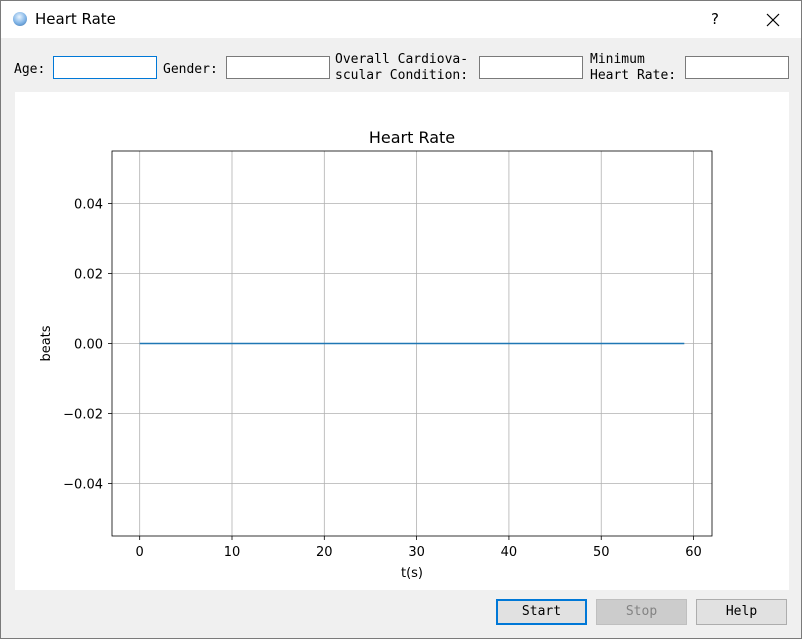  I want to click on y-axis-label: beats, so click(46, 343).